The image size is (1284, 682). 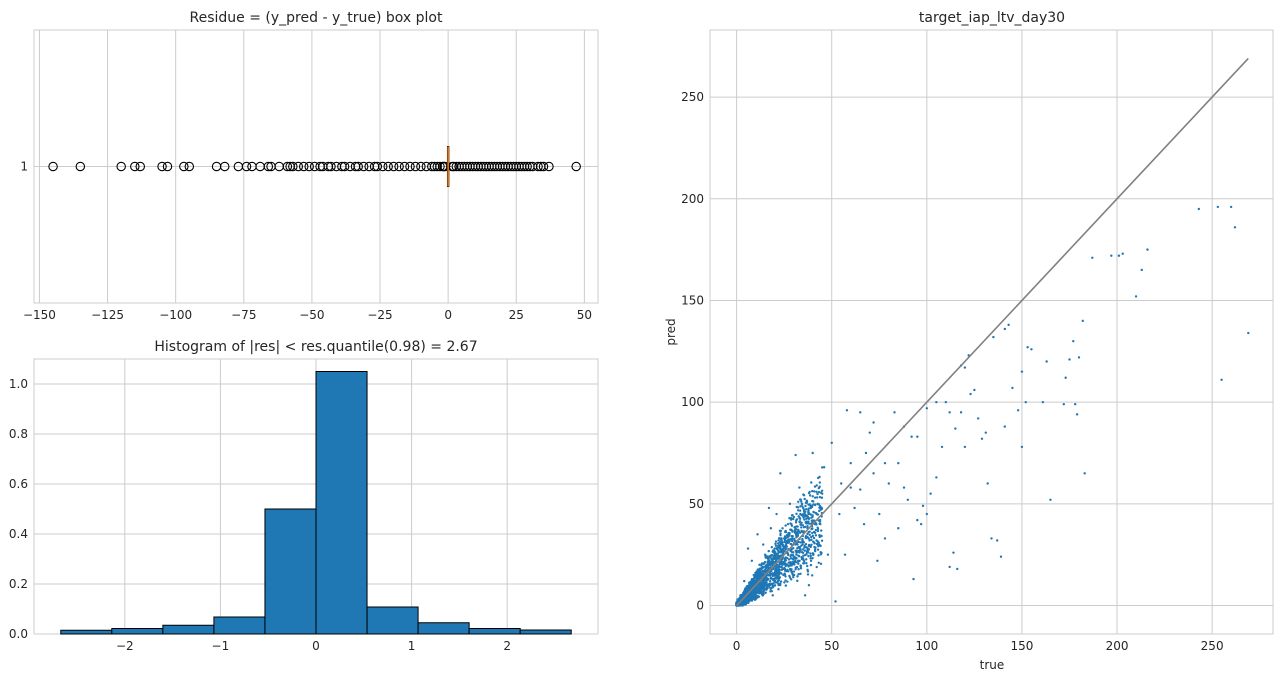 I want to click on hist-y-tick-label: 1.0, so click(x=18, y=384).